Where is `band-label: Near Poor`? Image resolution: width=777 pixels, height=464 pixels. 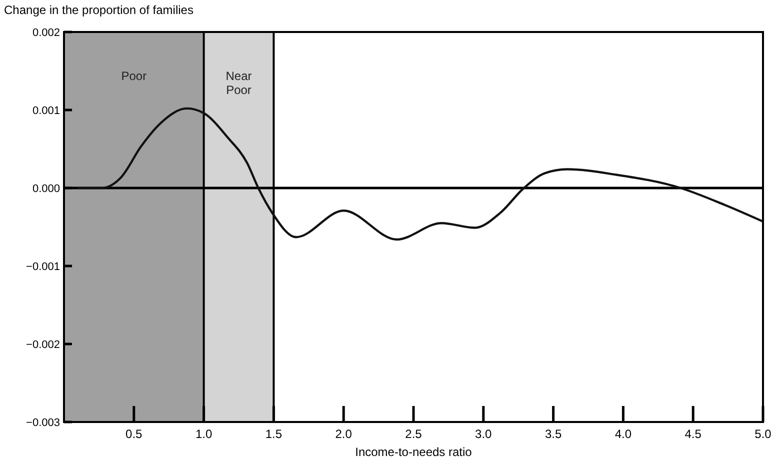
band-label: Near Poor is located at coordinates (239, 83).